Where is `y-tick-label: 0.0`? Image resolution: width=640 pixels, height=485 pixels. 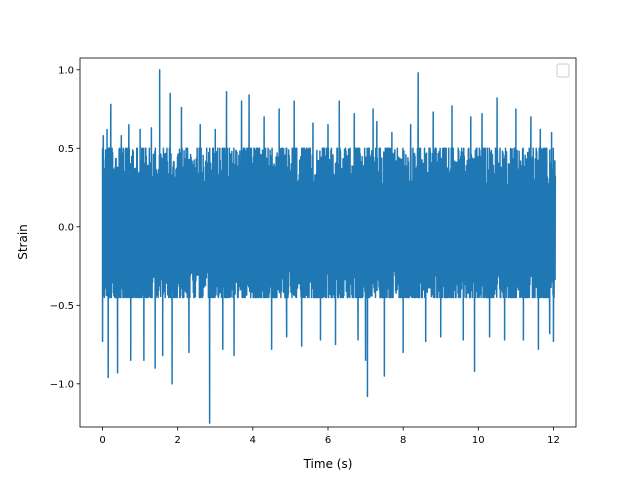
y-tick-label: 0.0 is located at coordinates (66, 227).